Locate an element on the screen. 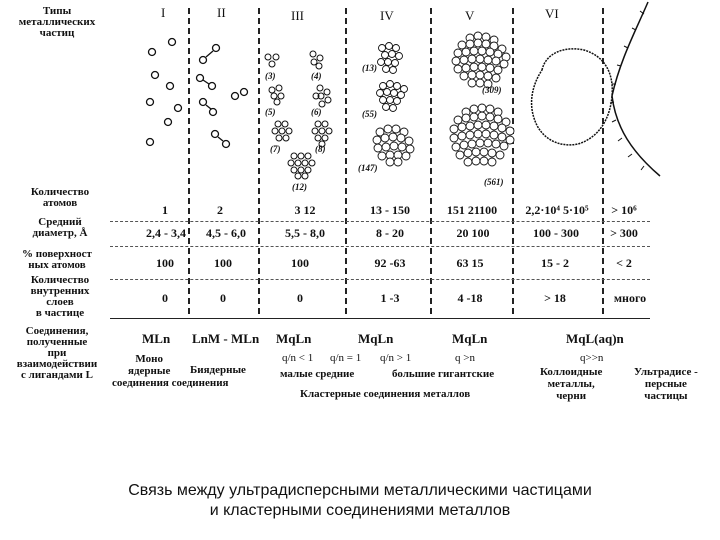 This screenshot has width=720, height=540. ratio-less: q/n < 1 is located at coordinates (298, 358).